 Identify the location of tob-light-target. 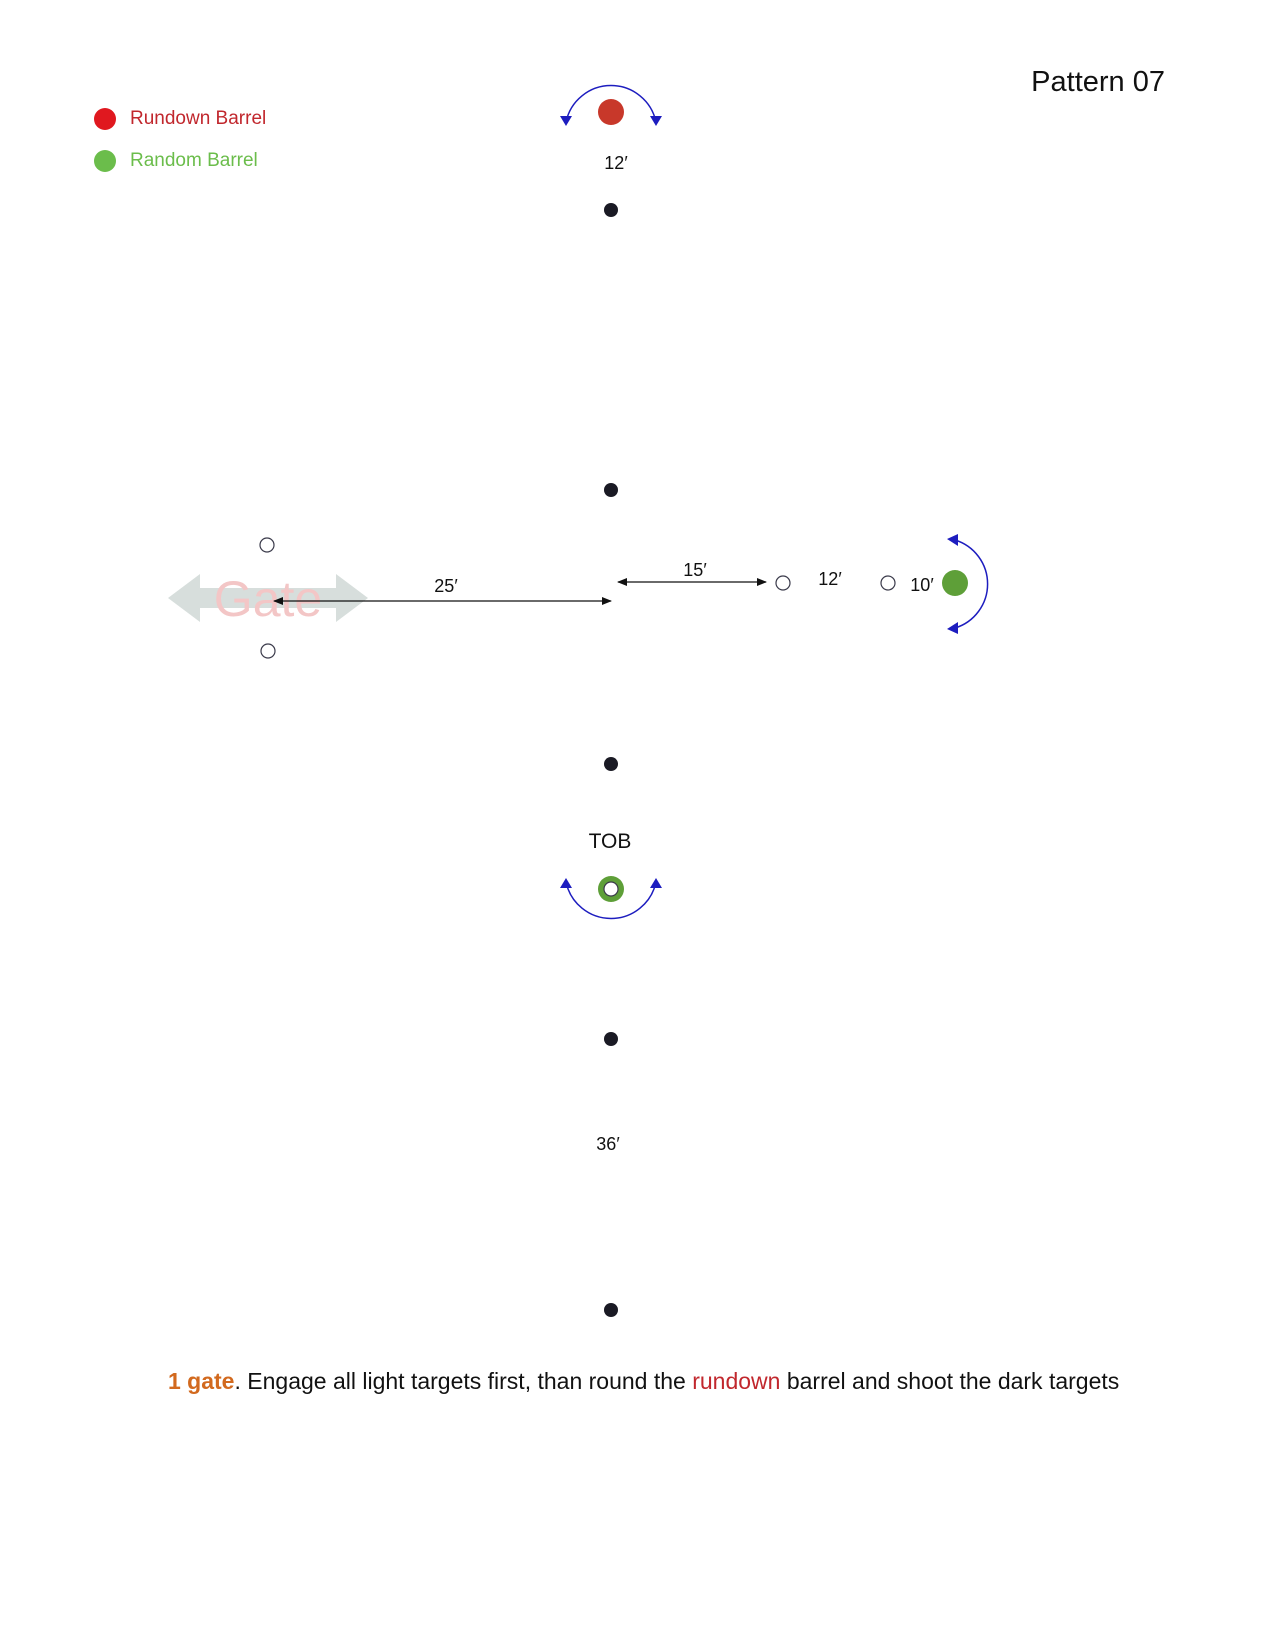
(611, 889).